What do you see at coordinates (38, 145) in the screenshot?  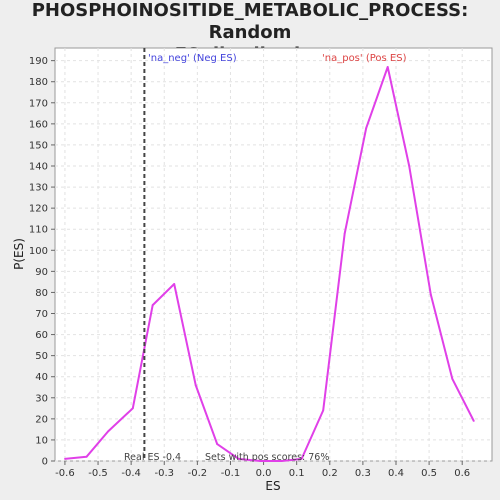 I see `y-tick-label: 150` at bounding box center [38, 145].